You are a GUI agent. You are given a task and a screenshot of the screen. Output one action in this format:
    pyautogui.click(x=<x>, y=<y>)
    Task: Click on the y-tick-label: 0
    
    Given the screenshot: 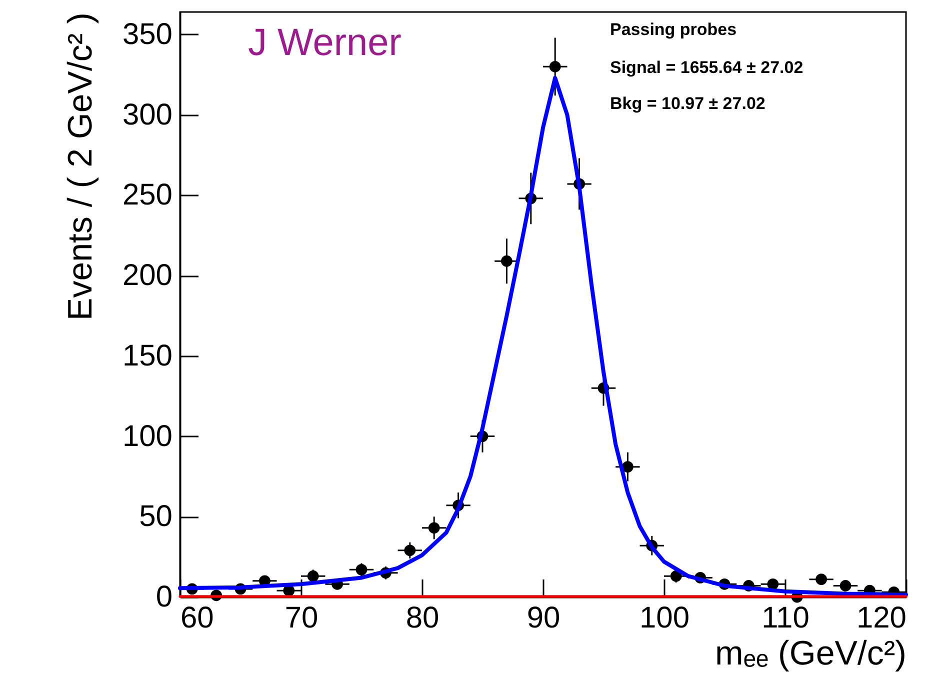 What is the action you would take?
    pyautogui.click(x=164, y=597)
    